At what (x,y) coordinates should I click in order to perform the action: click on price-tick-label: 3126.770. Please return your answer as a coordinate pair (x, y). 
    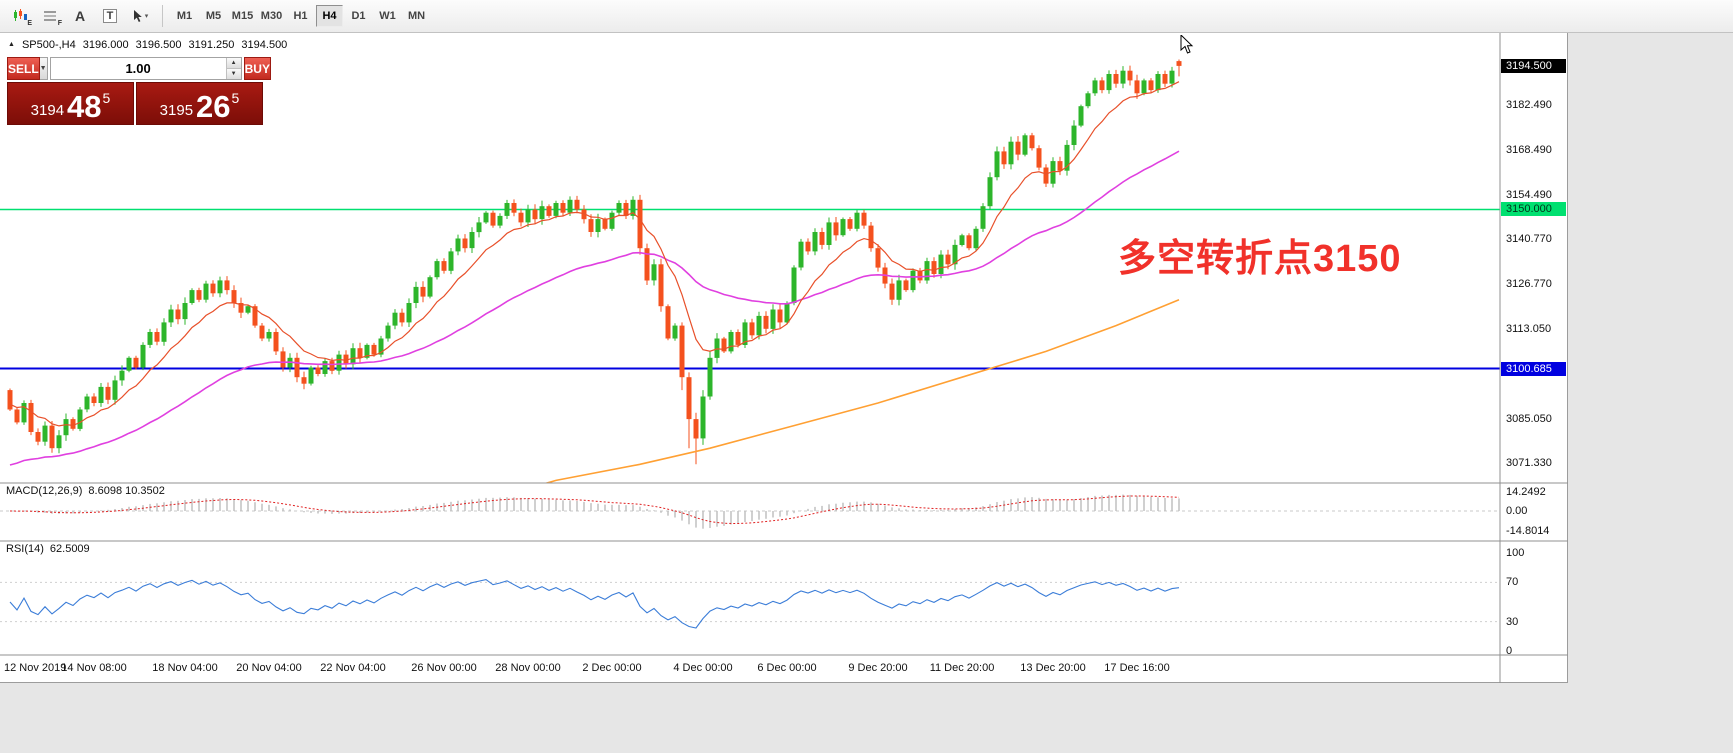
    Looking at the image, I should click on (1529, 284).